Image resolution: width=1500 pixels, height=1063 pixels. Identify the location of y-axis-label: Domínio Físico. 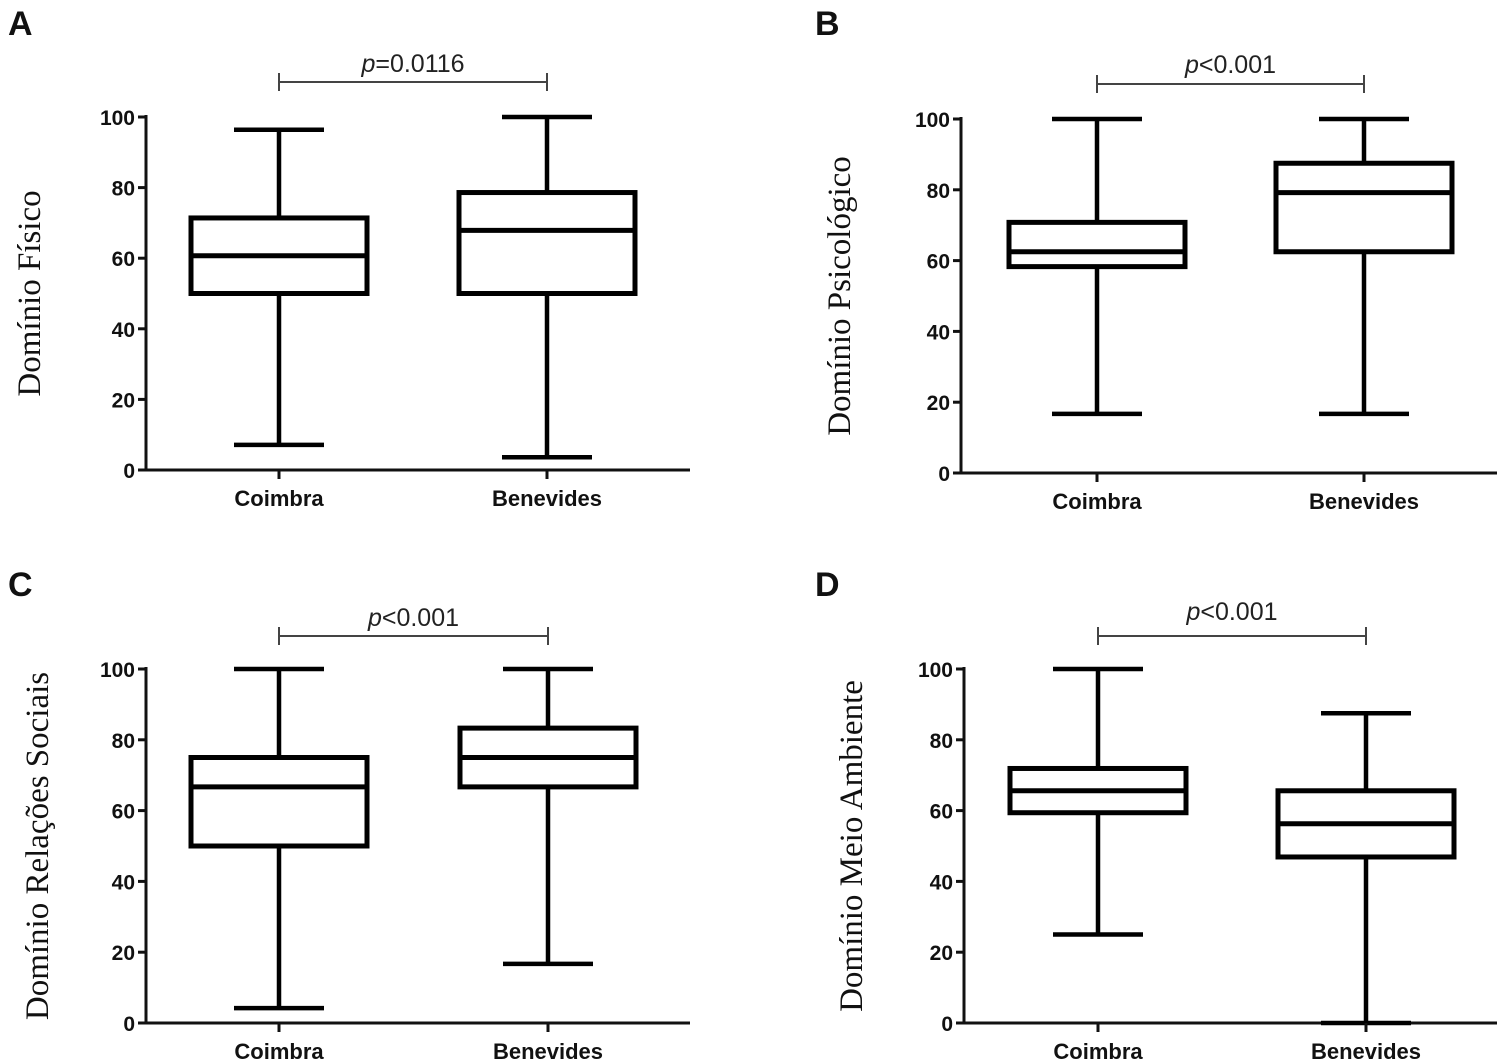
(30, 293).